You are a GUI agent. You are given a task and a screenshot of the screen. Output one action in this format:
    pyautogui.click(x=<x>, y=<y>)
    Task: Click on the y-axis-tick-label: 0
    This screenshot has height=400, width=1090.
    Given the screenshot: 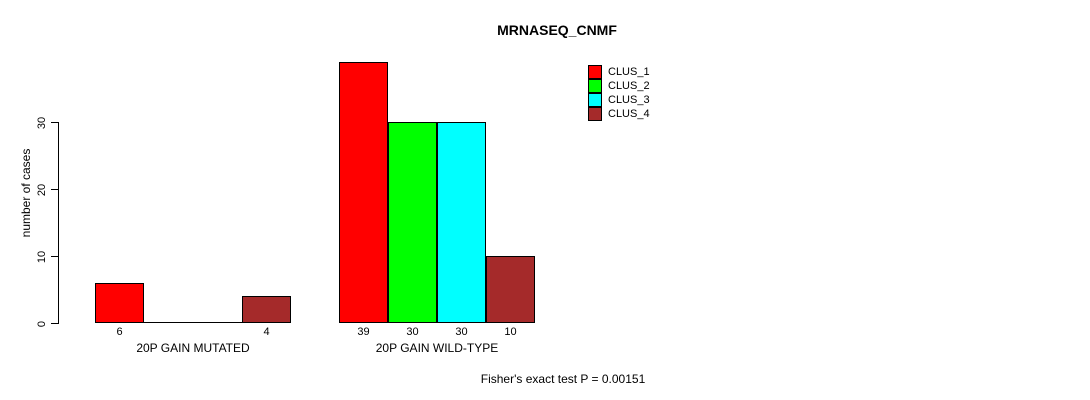 What is the action you would take?
    pyautogui.click(x=42, y=323)
    